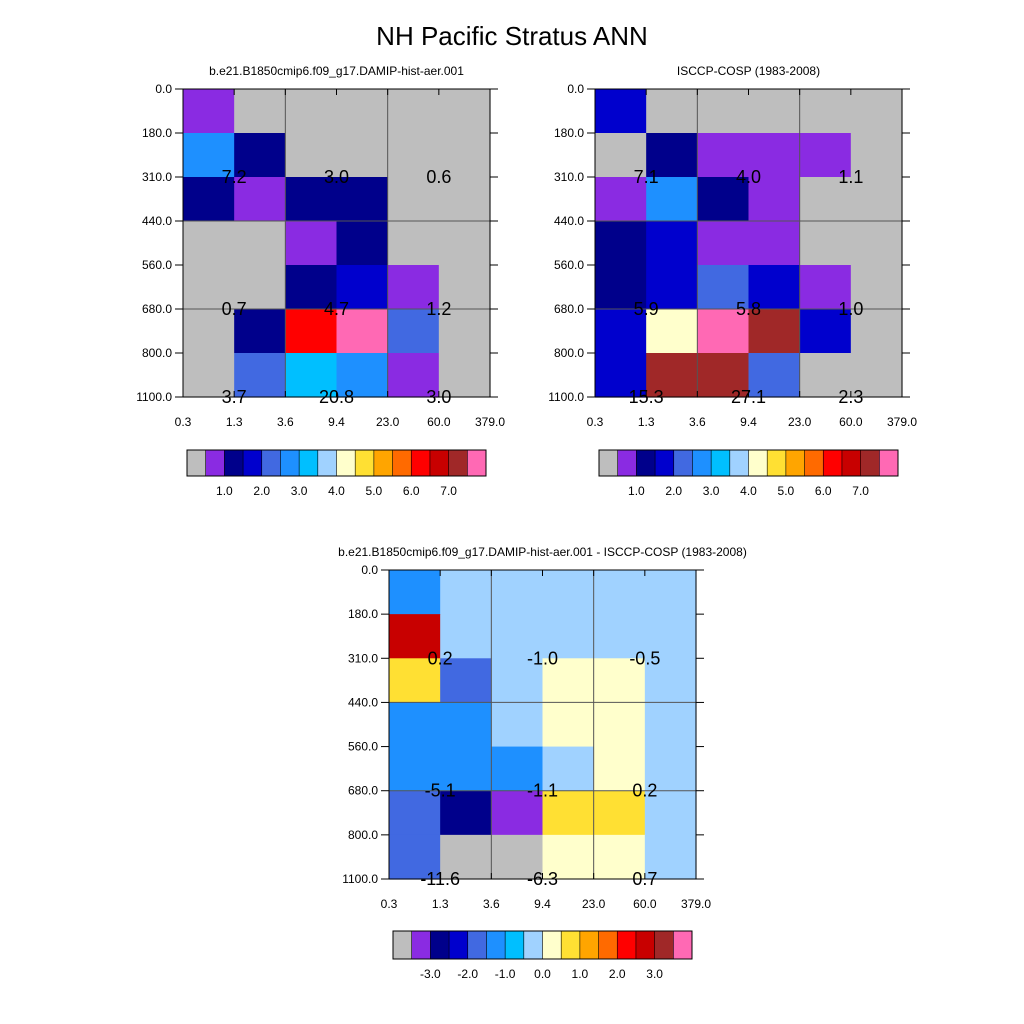 The width and height of the screenshot is (1024, 1024). What do you see at coordinates (157, 177) in the screenshot?
I see `y-tick-label: 310.0` at bounding box center [157, 177].